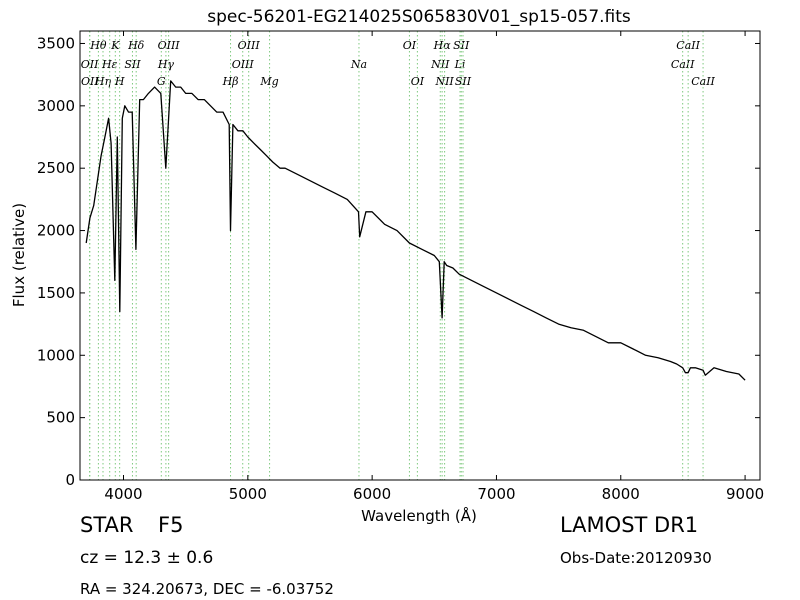 This screenshot has height=600, width=800. I want to click on redshift-value: cz = 12.3 ± 0.6, so click(147, 558).